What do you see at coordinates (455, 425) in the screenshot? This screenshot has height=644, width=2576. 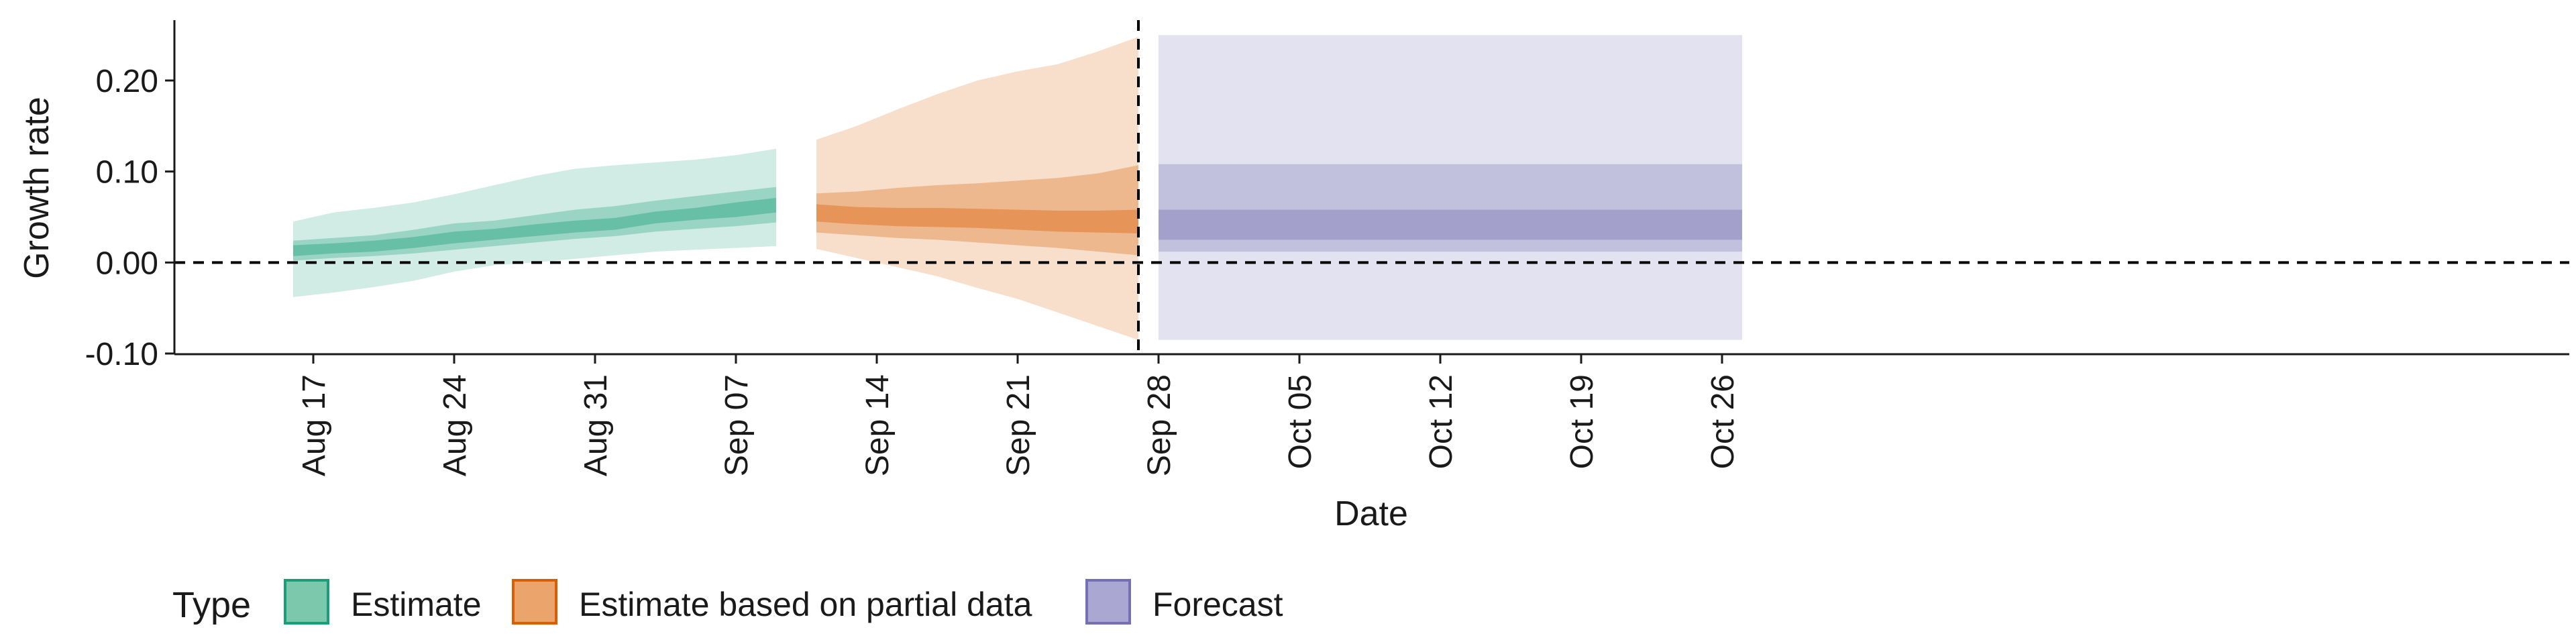 I see `x-tick-label: Aug 24` at bounding box center [455, 425].